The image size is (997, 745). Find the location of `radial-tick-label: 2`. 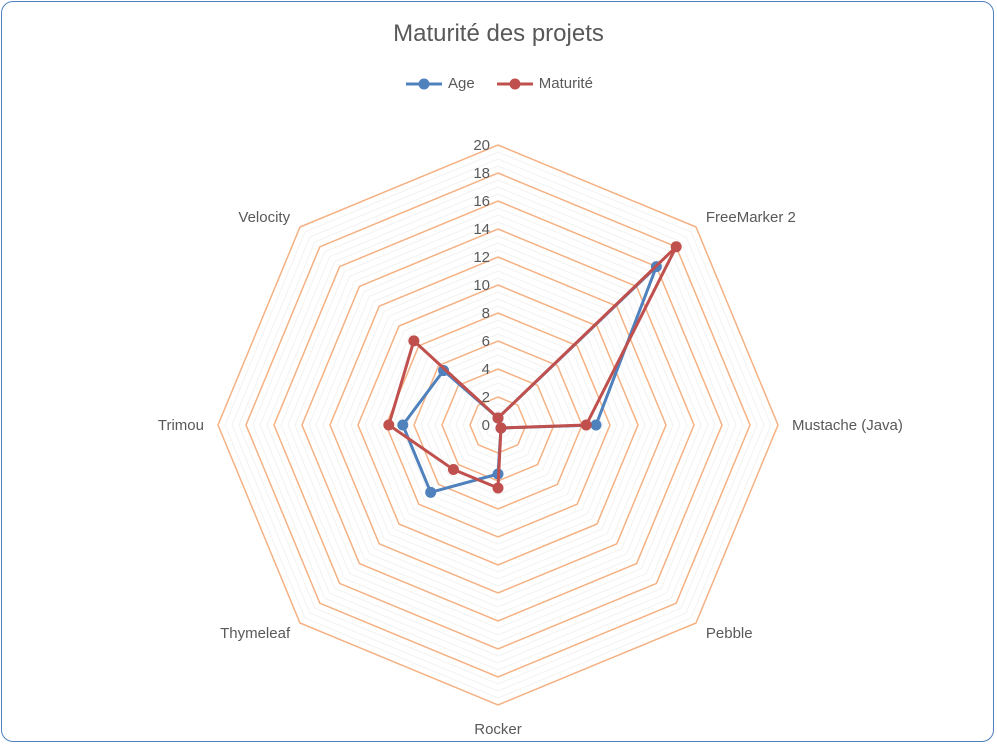

radial-tick-label: 2 is located at coordinates (486, 397).